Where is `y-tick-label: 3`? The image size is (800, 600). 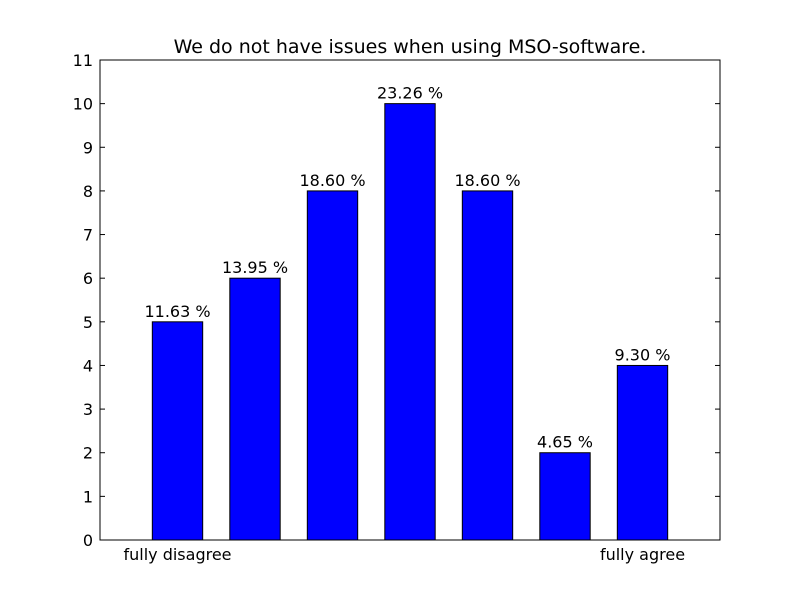
y-tick-label: 3 is located at coordinates (88, 409).